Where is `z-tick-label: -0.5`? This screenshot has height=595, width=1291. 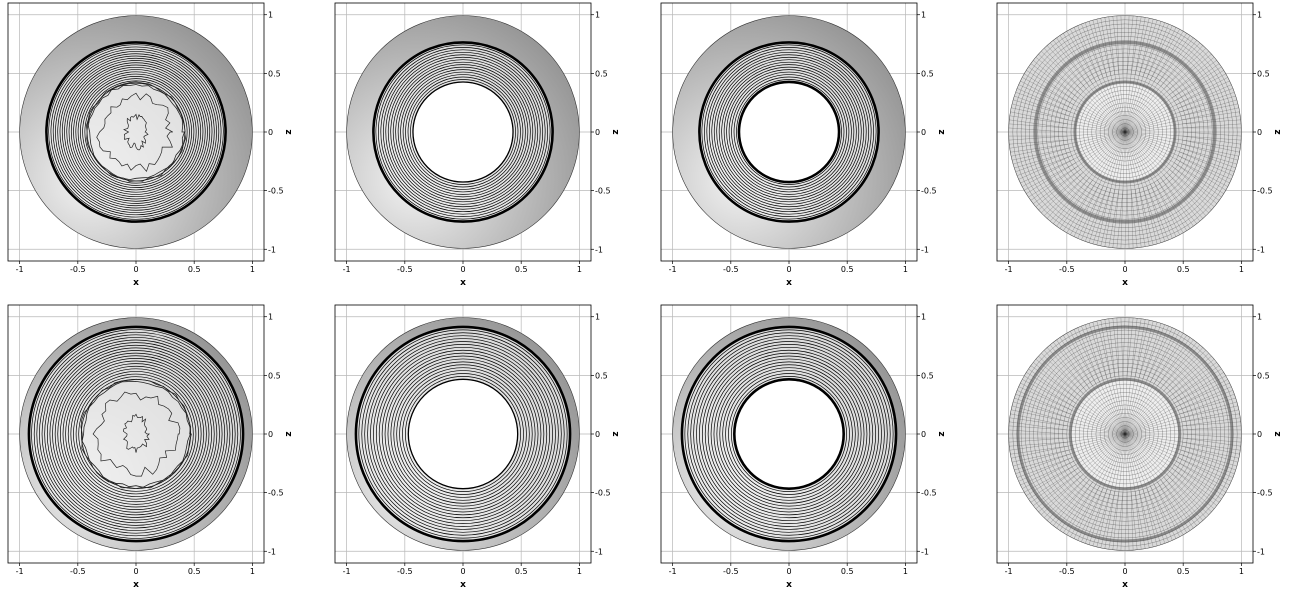 z-tick-label: -0.5 is located at coordinates (1265, 191).